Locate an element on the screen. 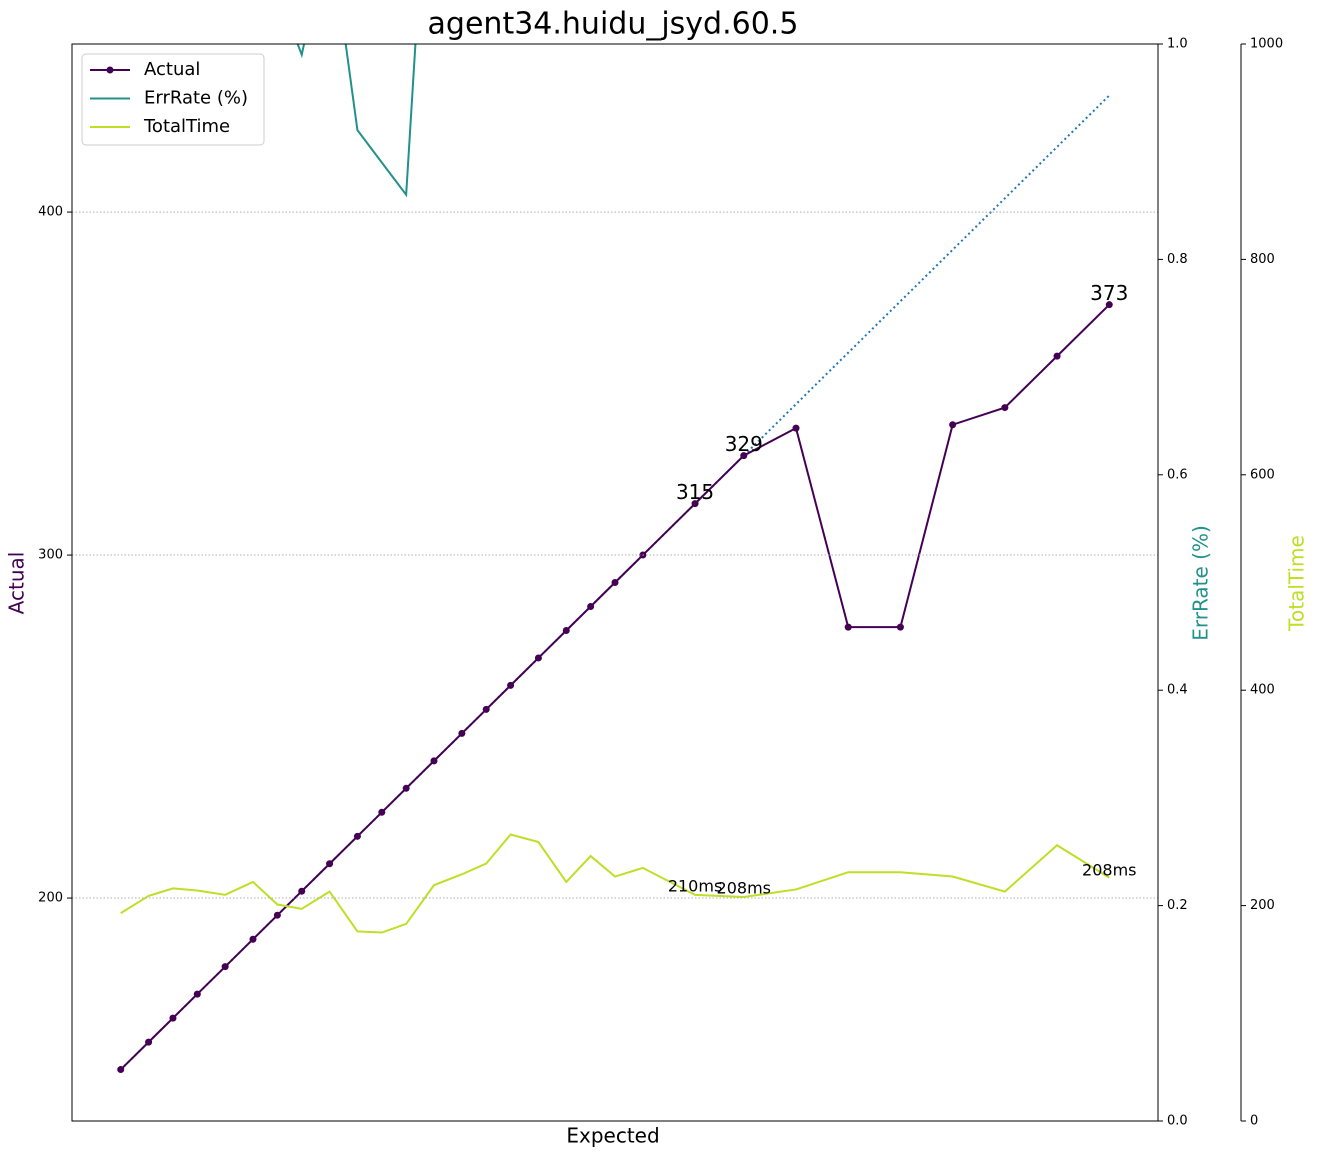  tick-label: 800 is located at coordinates (1262, 259).